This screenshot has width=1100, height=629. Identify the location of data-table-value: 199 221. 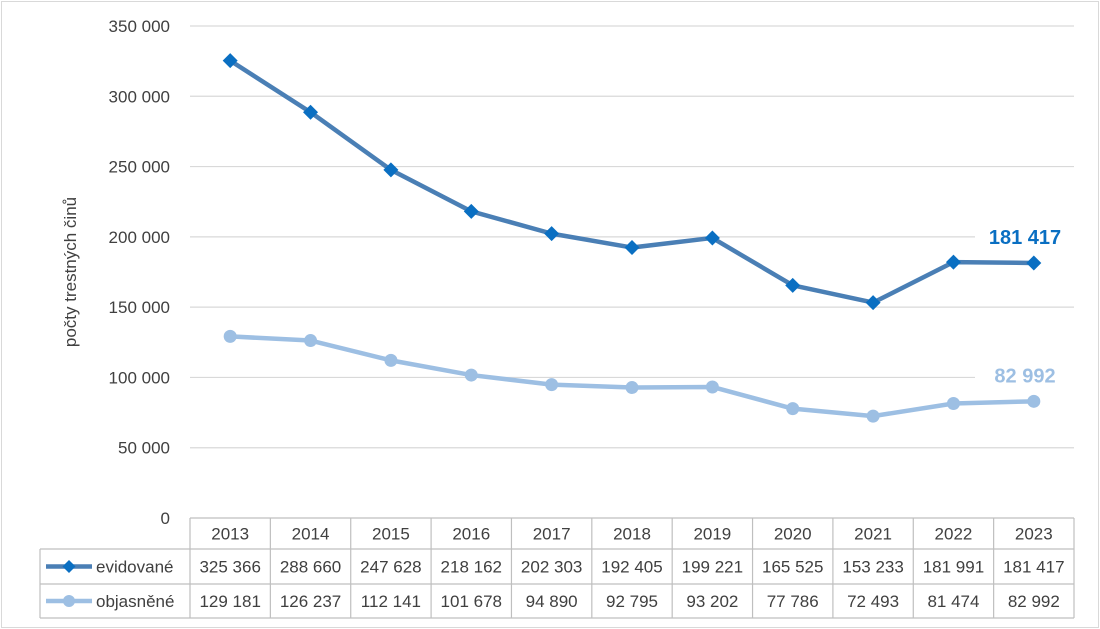
(712, 567).